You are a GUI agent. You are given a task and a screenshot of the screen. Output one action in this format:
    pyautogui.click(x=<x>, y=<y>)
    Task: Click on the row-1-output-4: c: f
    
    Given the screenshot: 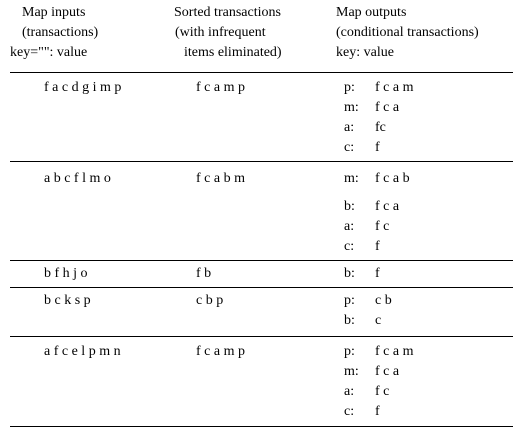 What is the action you would take?
    pyautogui.click(x=362, y=148)
    